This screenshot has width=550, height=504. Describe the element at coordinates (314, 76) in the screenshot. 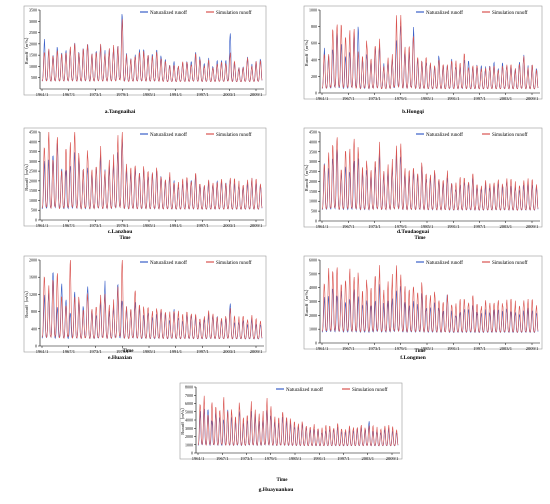

I see `y-tick-label: 200` at that location.